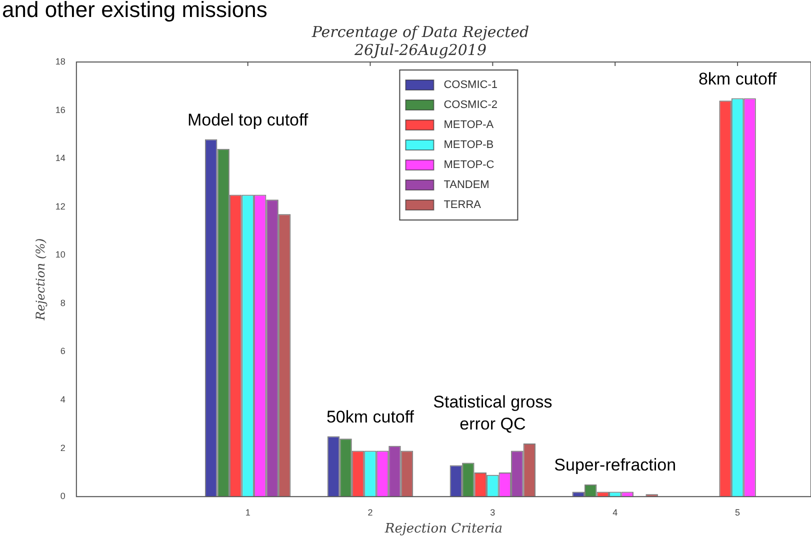 Image resolution: width=811 pixels, height=541 pixels. Describe the element at coordinates (469, 125) in the screenshot. I see `legend-label: METOP-A` at that location.